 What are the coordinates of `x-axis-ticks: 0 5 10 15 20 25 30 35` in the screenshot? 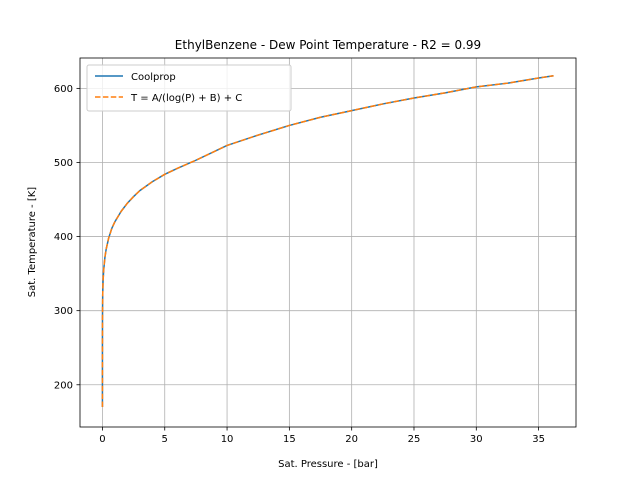 It's located at (322, 436).